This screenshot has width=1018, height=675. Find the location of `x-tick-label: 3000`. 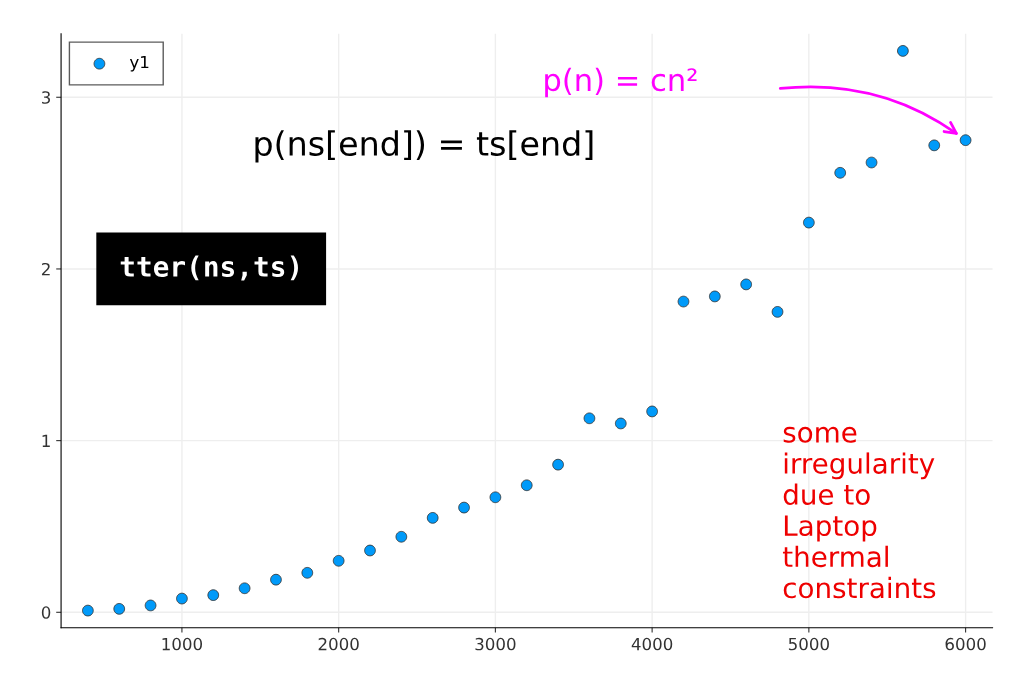

x-tick-label: 3000 is located at coordinates (495, 644).